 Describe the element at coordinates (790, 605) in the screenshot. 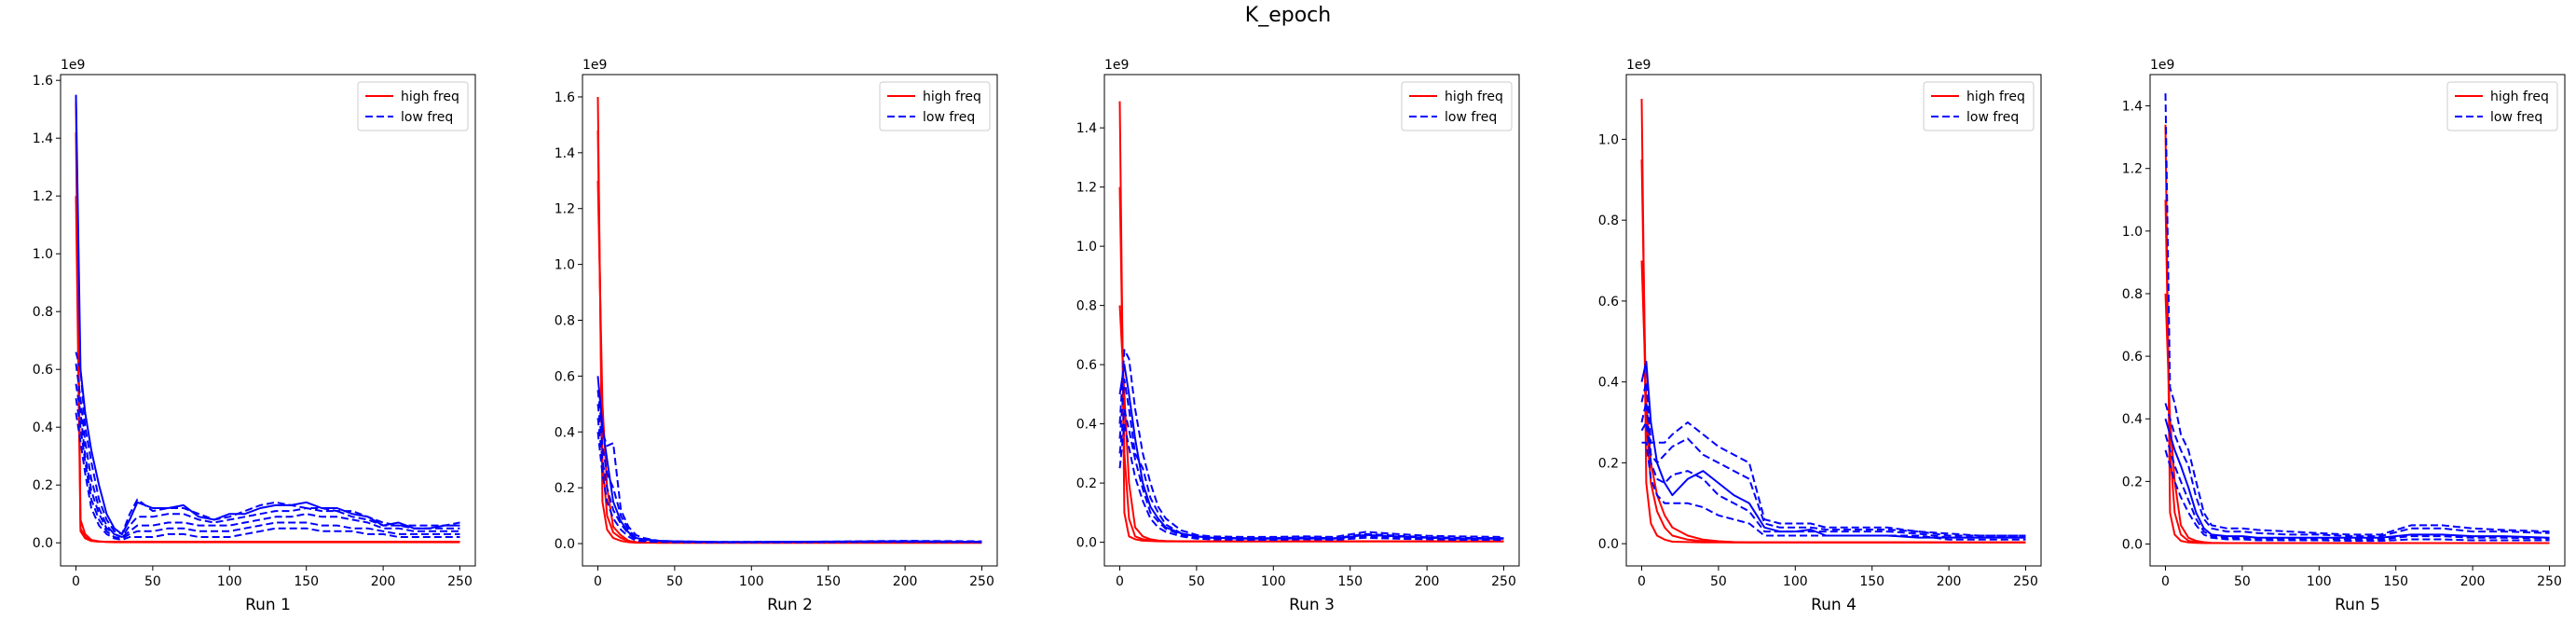

I see `x-axis-label: Run 2` at that location.